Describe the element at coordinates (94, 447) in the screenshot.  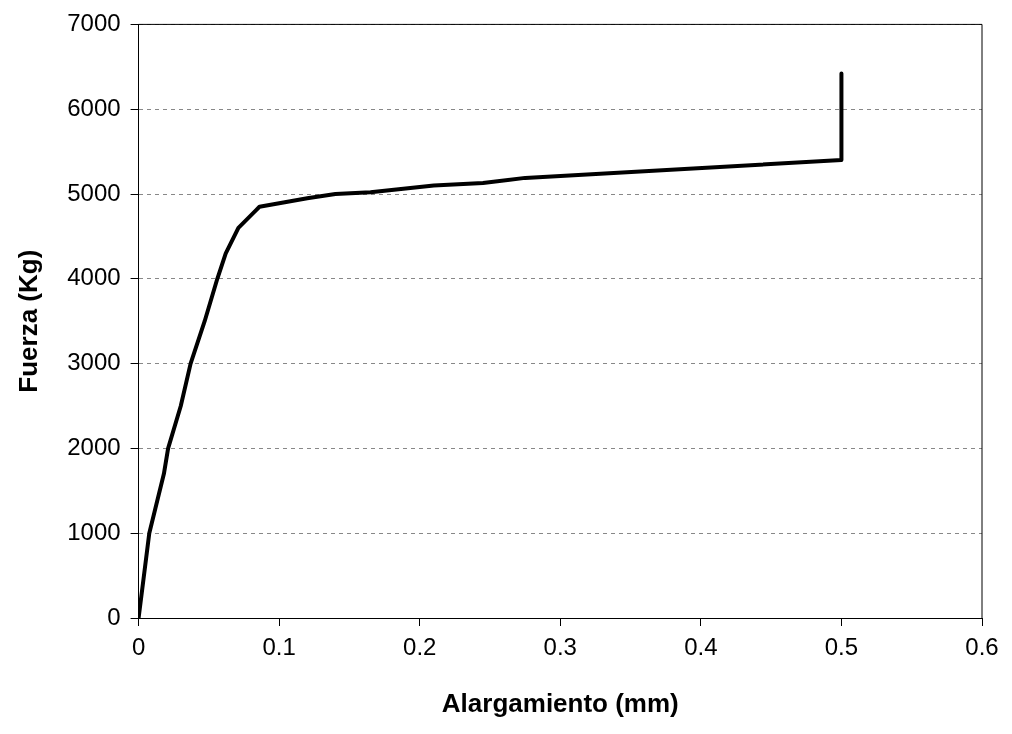
I see `y-tick-label: 2000` at that location.